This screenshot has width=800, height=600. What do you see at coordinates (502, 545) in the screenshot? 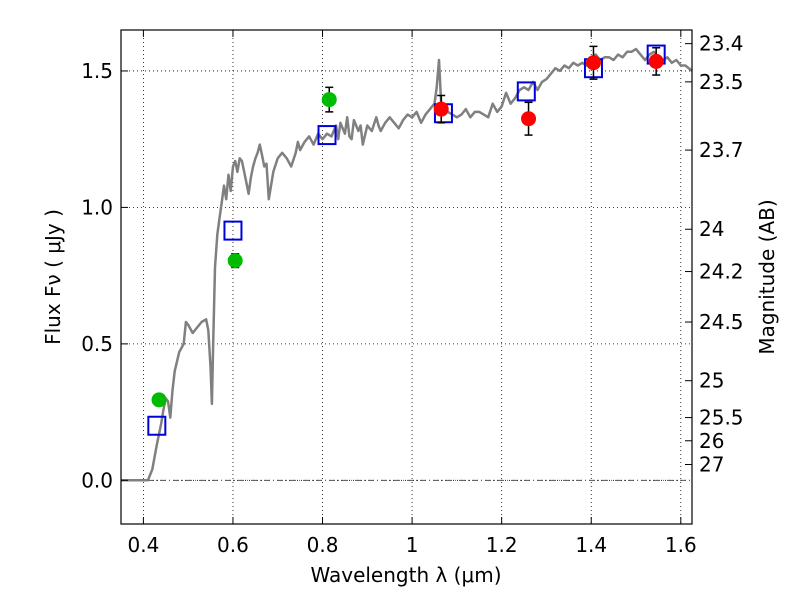
I see `x-tick-label: 1.2` at bounding box center [502, 545].